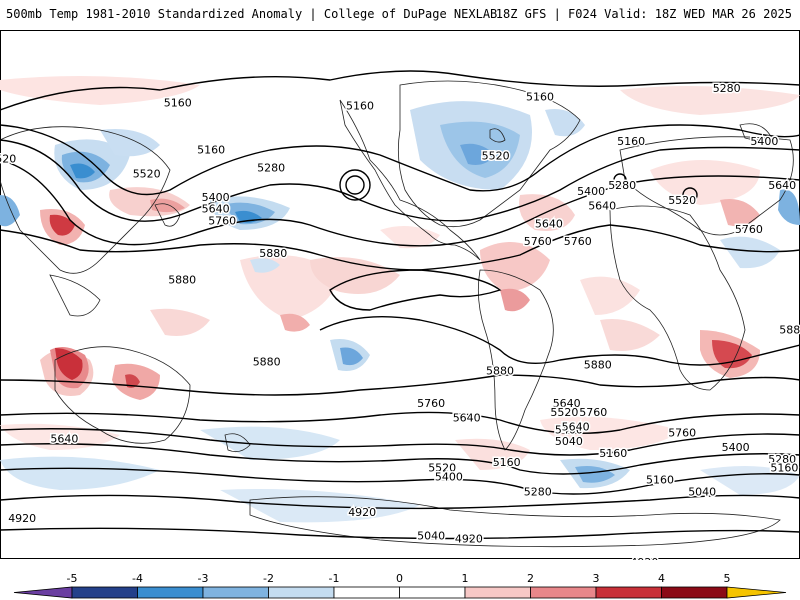 The width and height of the screenshot is (800, 600). I want to click on contour-label-1: 5160, so click(178, 103).